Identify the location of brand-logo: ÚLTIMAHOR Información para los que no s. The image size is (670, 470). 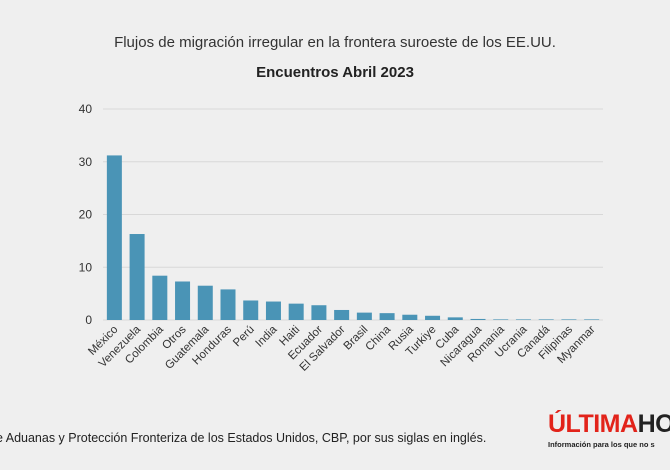
(609, 430).